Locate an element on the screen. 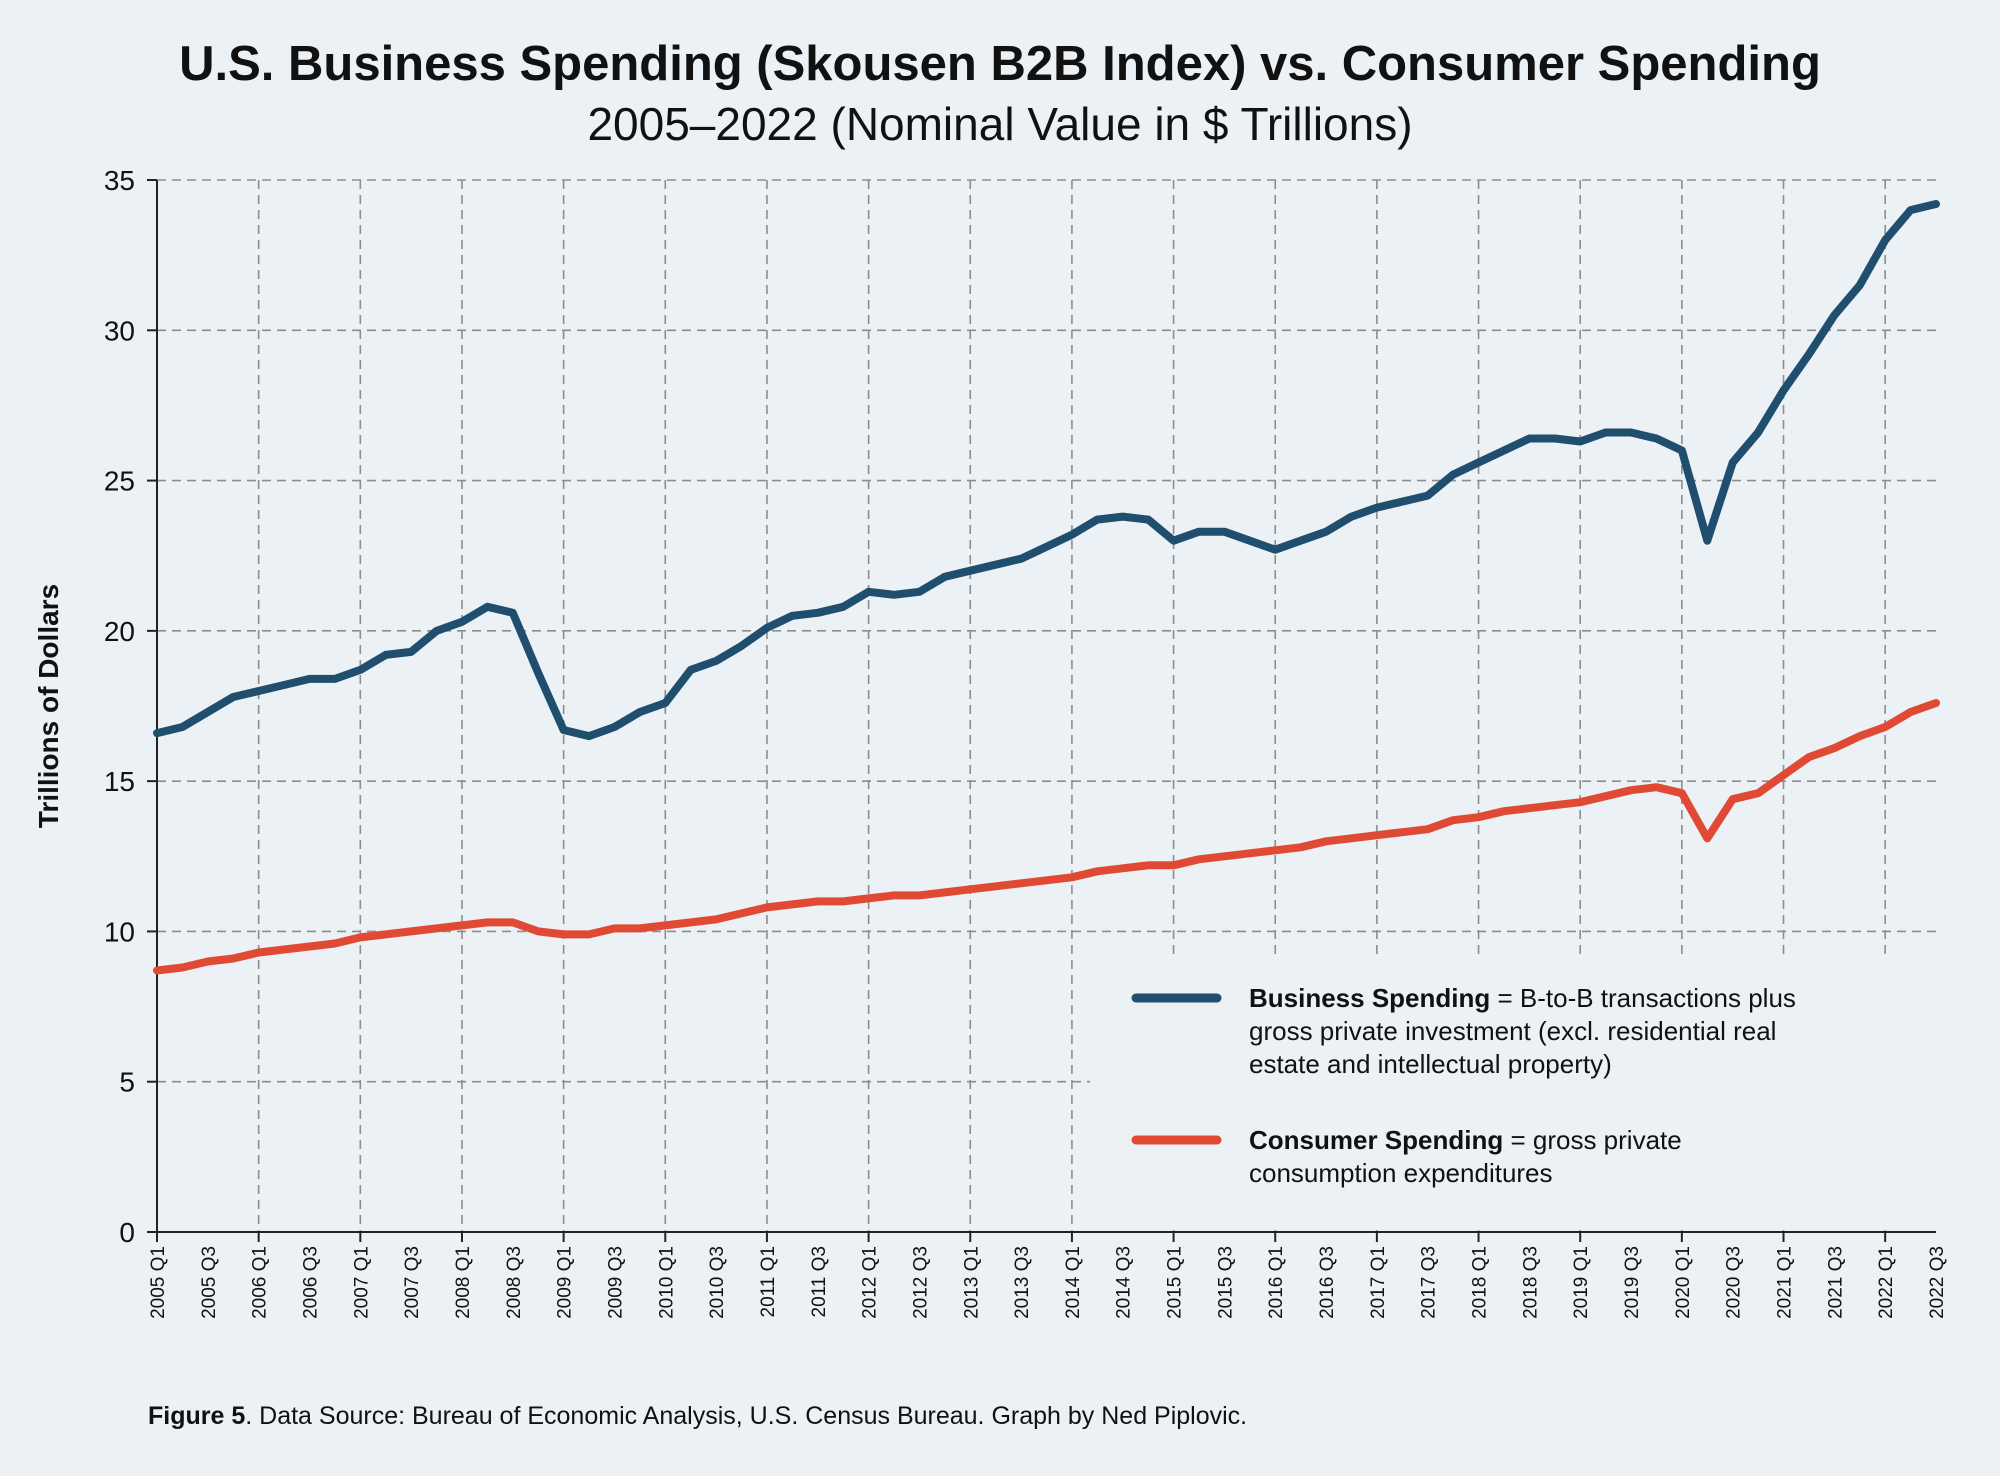 The image size is (2000, 1476). chart-subtitle: 2005–2022 (Nominal Value in $ Trillions) is located at coordinates (999, 124).